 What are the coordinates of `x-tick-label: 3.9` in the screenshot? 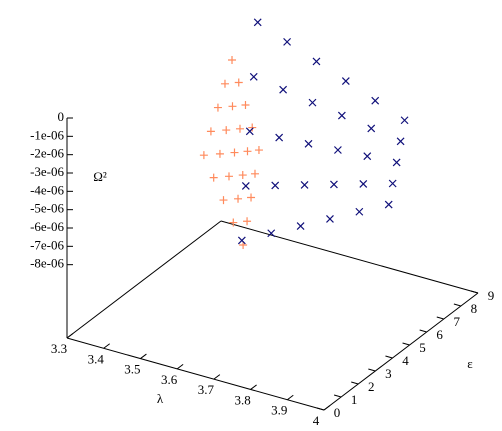 It's located at (279, 410).